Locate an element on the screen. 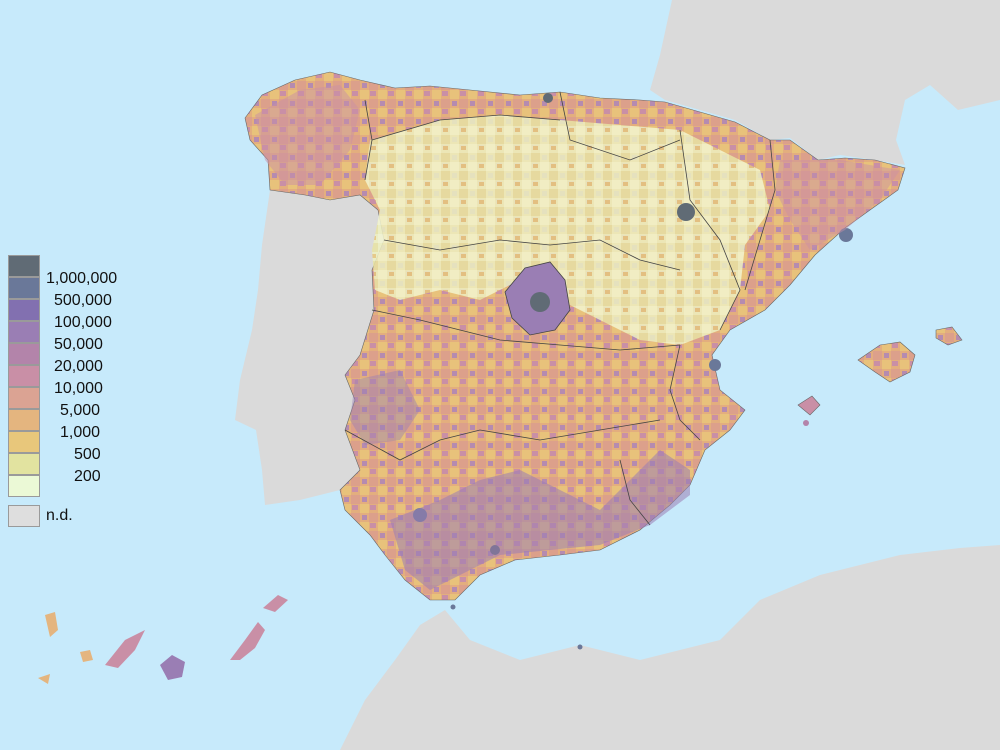  legend-label-5000: 5,000 is located at coordinates (80, 410).